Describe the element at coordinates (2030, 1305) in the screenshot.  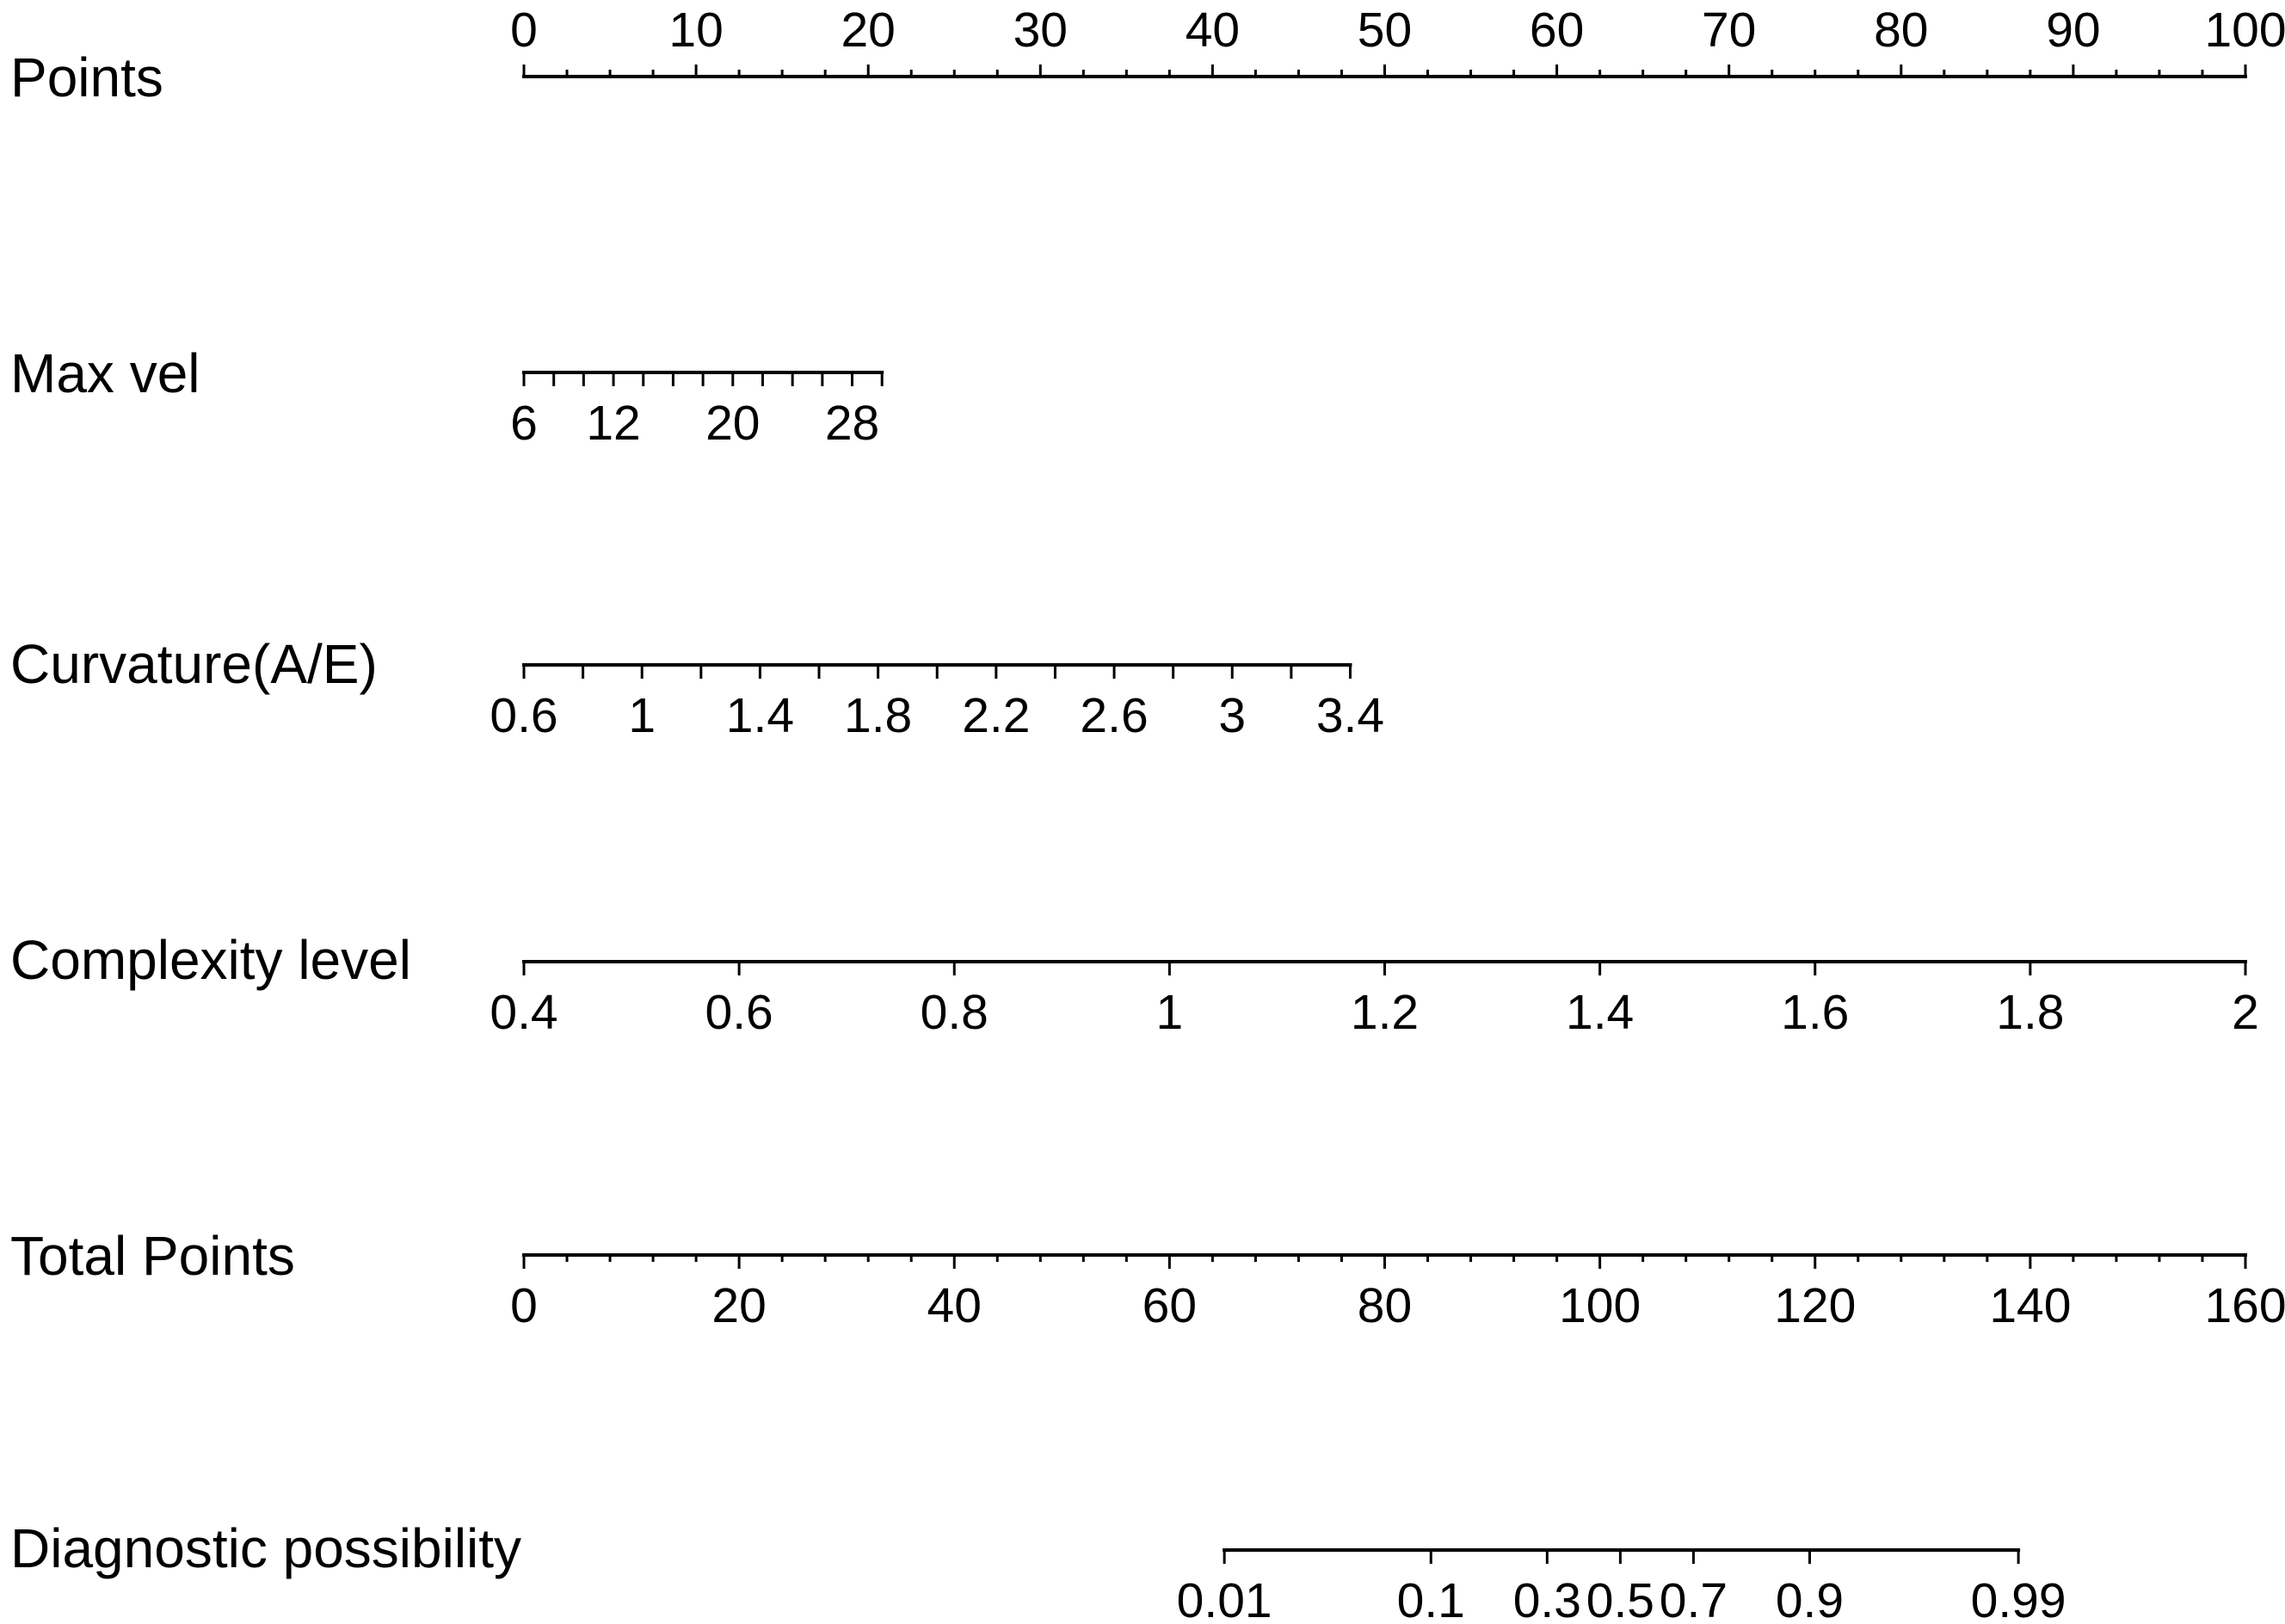
I see `tick-label: 140` at that location.